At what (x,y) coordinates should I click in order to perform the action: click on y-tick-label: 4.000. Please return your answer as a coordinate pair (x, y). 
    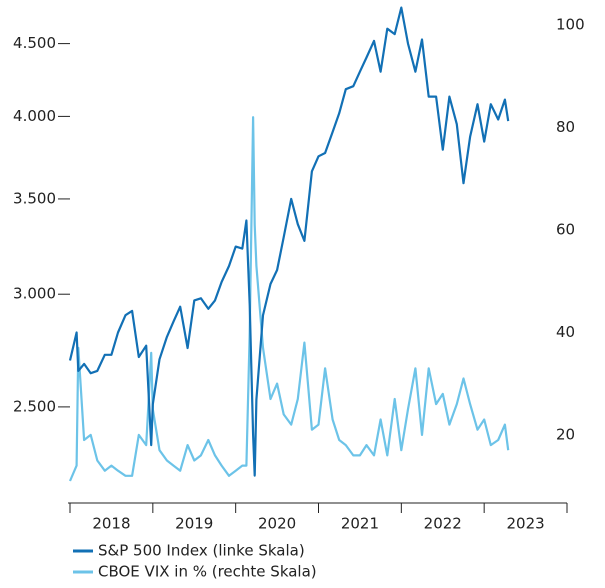
    Looking at the image, I should click on (34, 116).